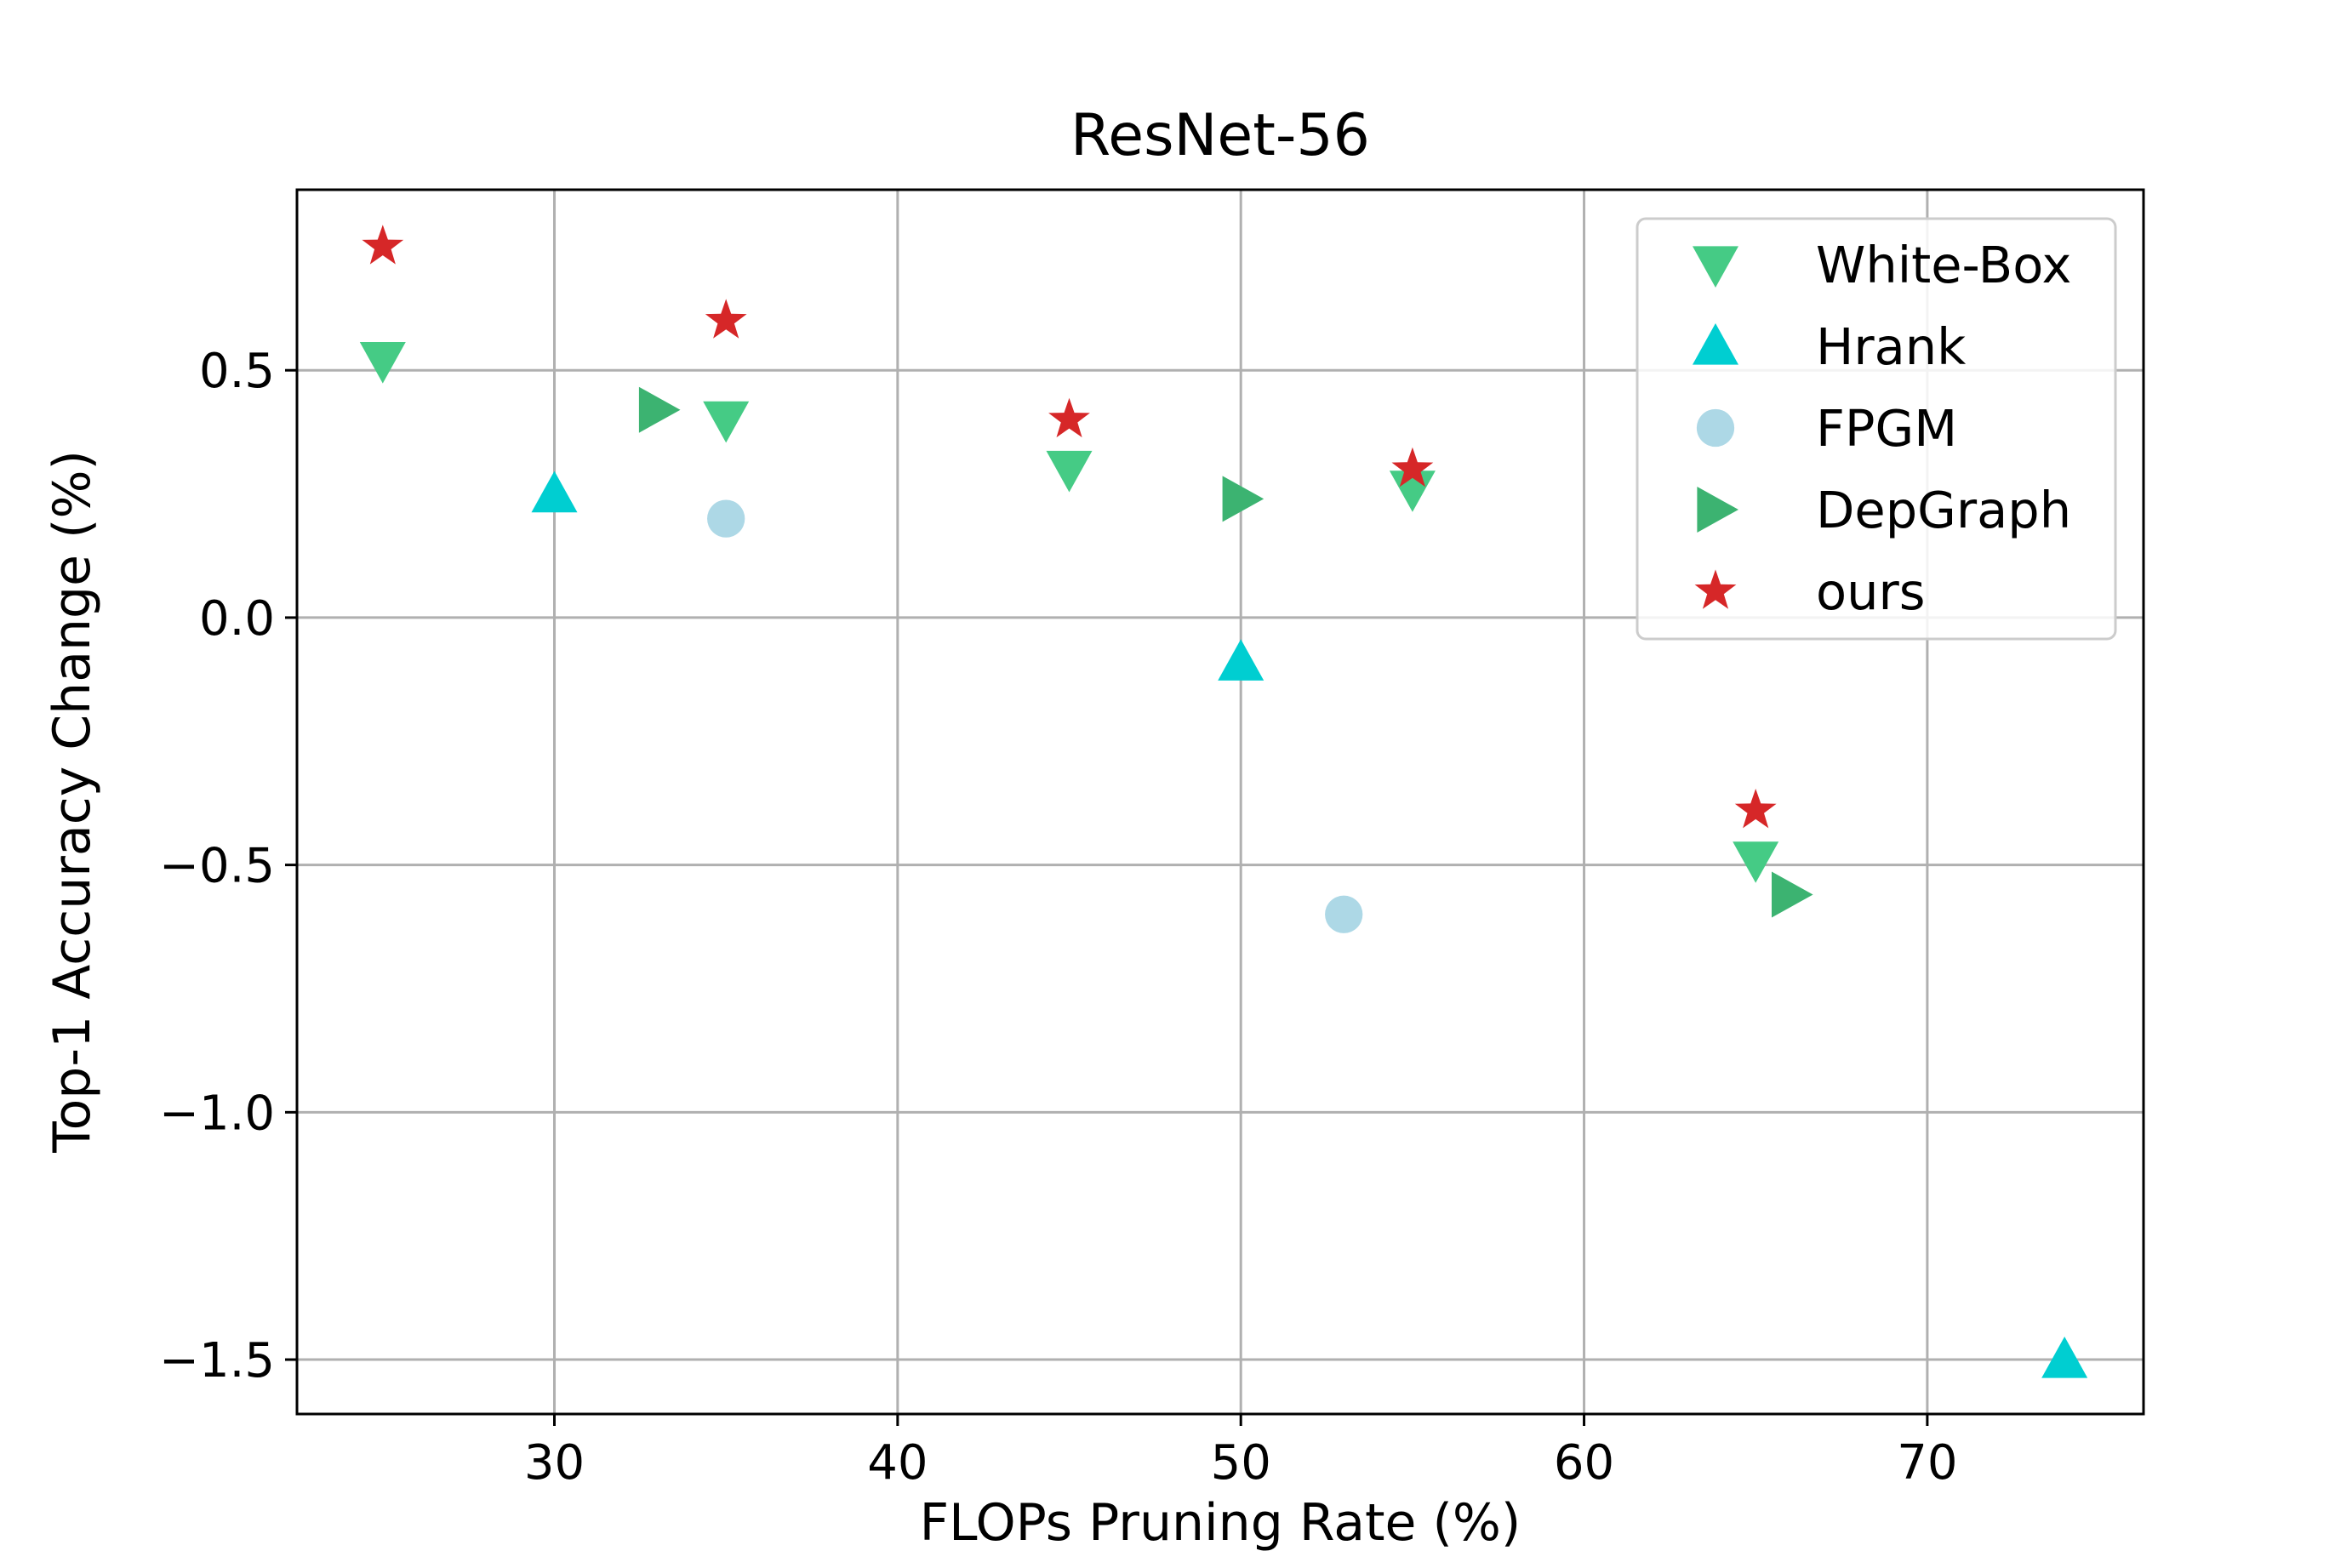 Image resolution: width=2352 pixels, height=1568 pixels. I want to click on legend-marker-fpgm, so click(1715, 428).